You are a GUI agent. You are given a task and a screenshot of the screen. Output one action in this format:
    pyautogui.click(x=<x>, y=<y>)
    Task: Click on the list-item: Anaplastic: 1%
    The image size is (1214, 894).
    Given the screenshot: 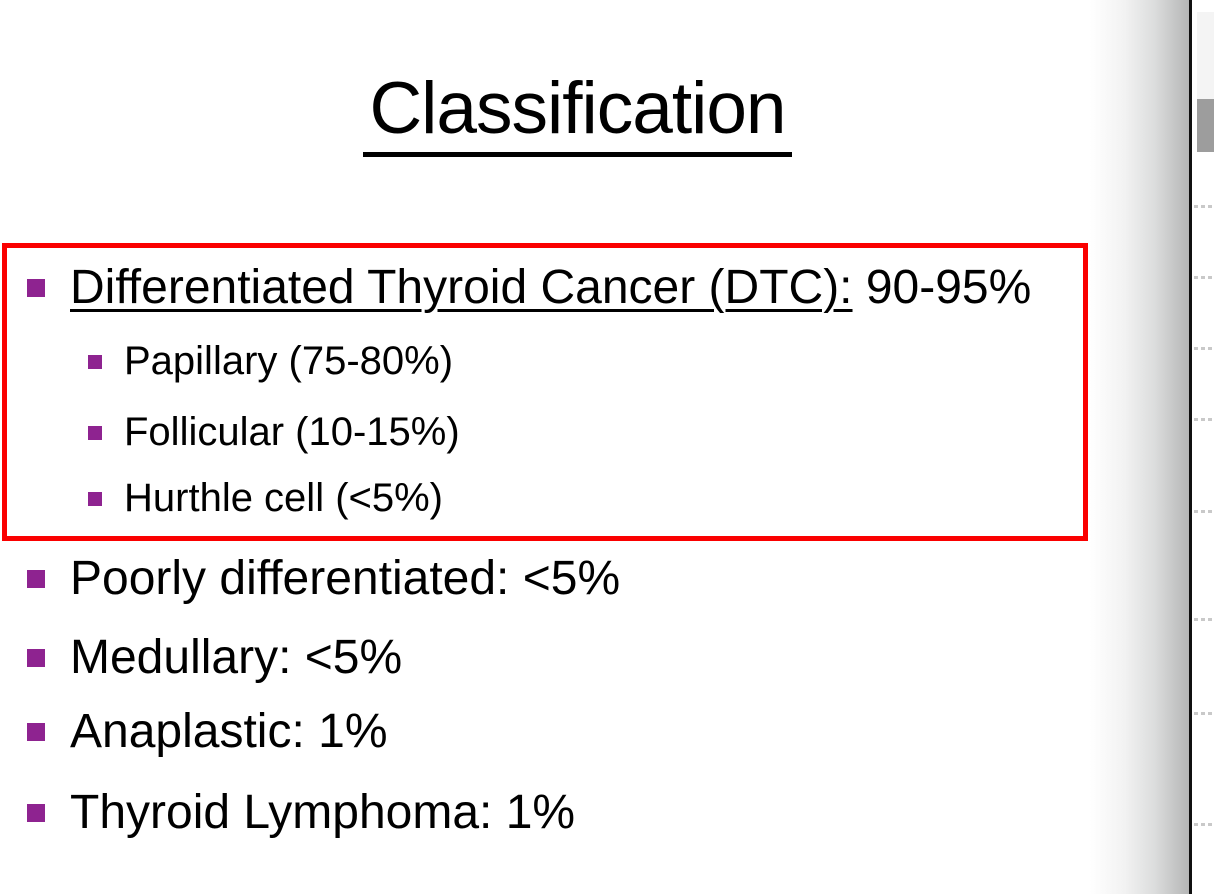 What is the action you would take?
    pyautogui.click(x=207, y=731)
    